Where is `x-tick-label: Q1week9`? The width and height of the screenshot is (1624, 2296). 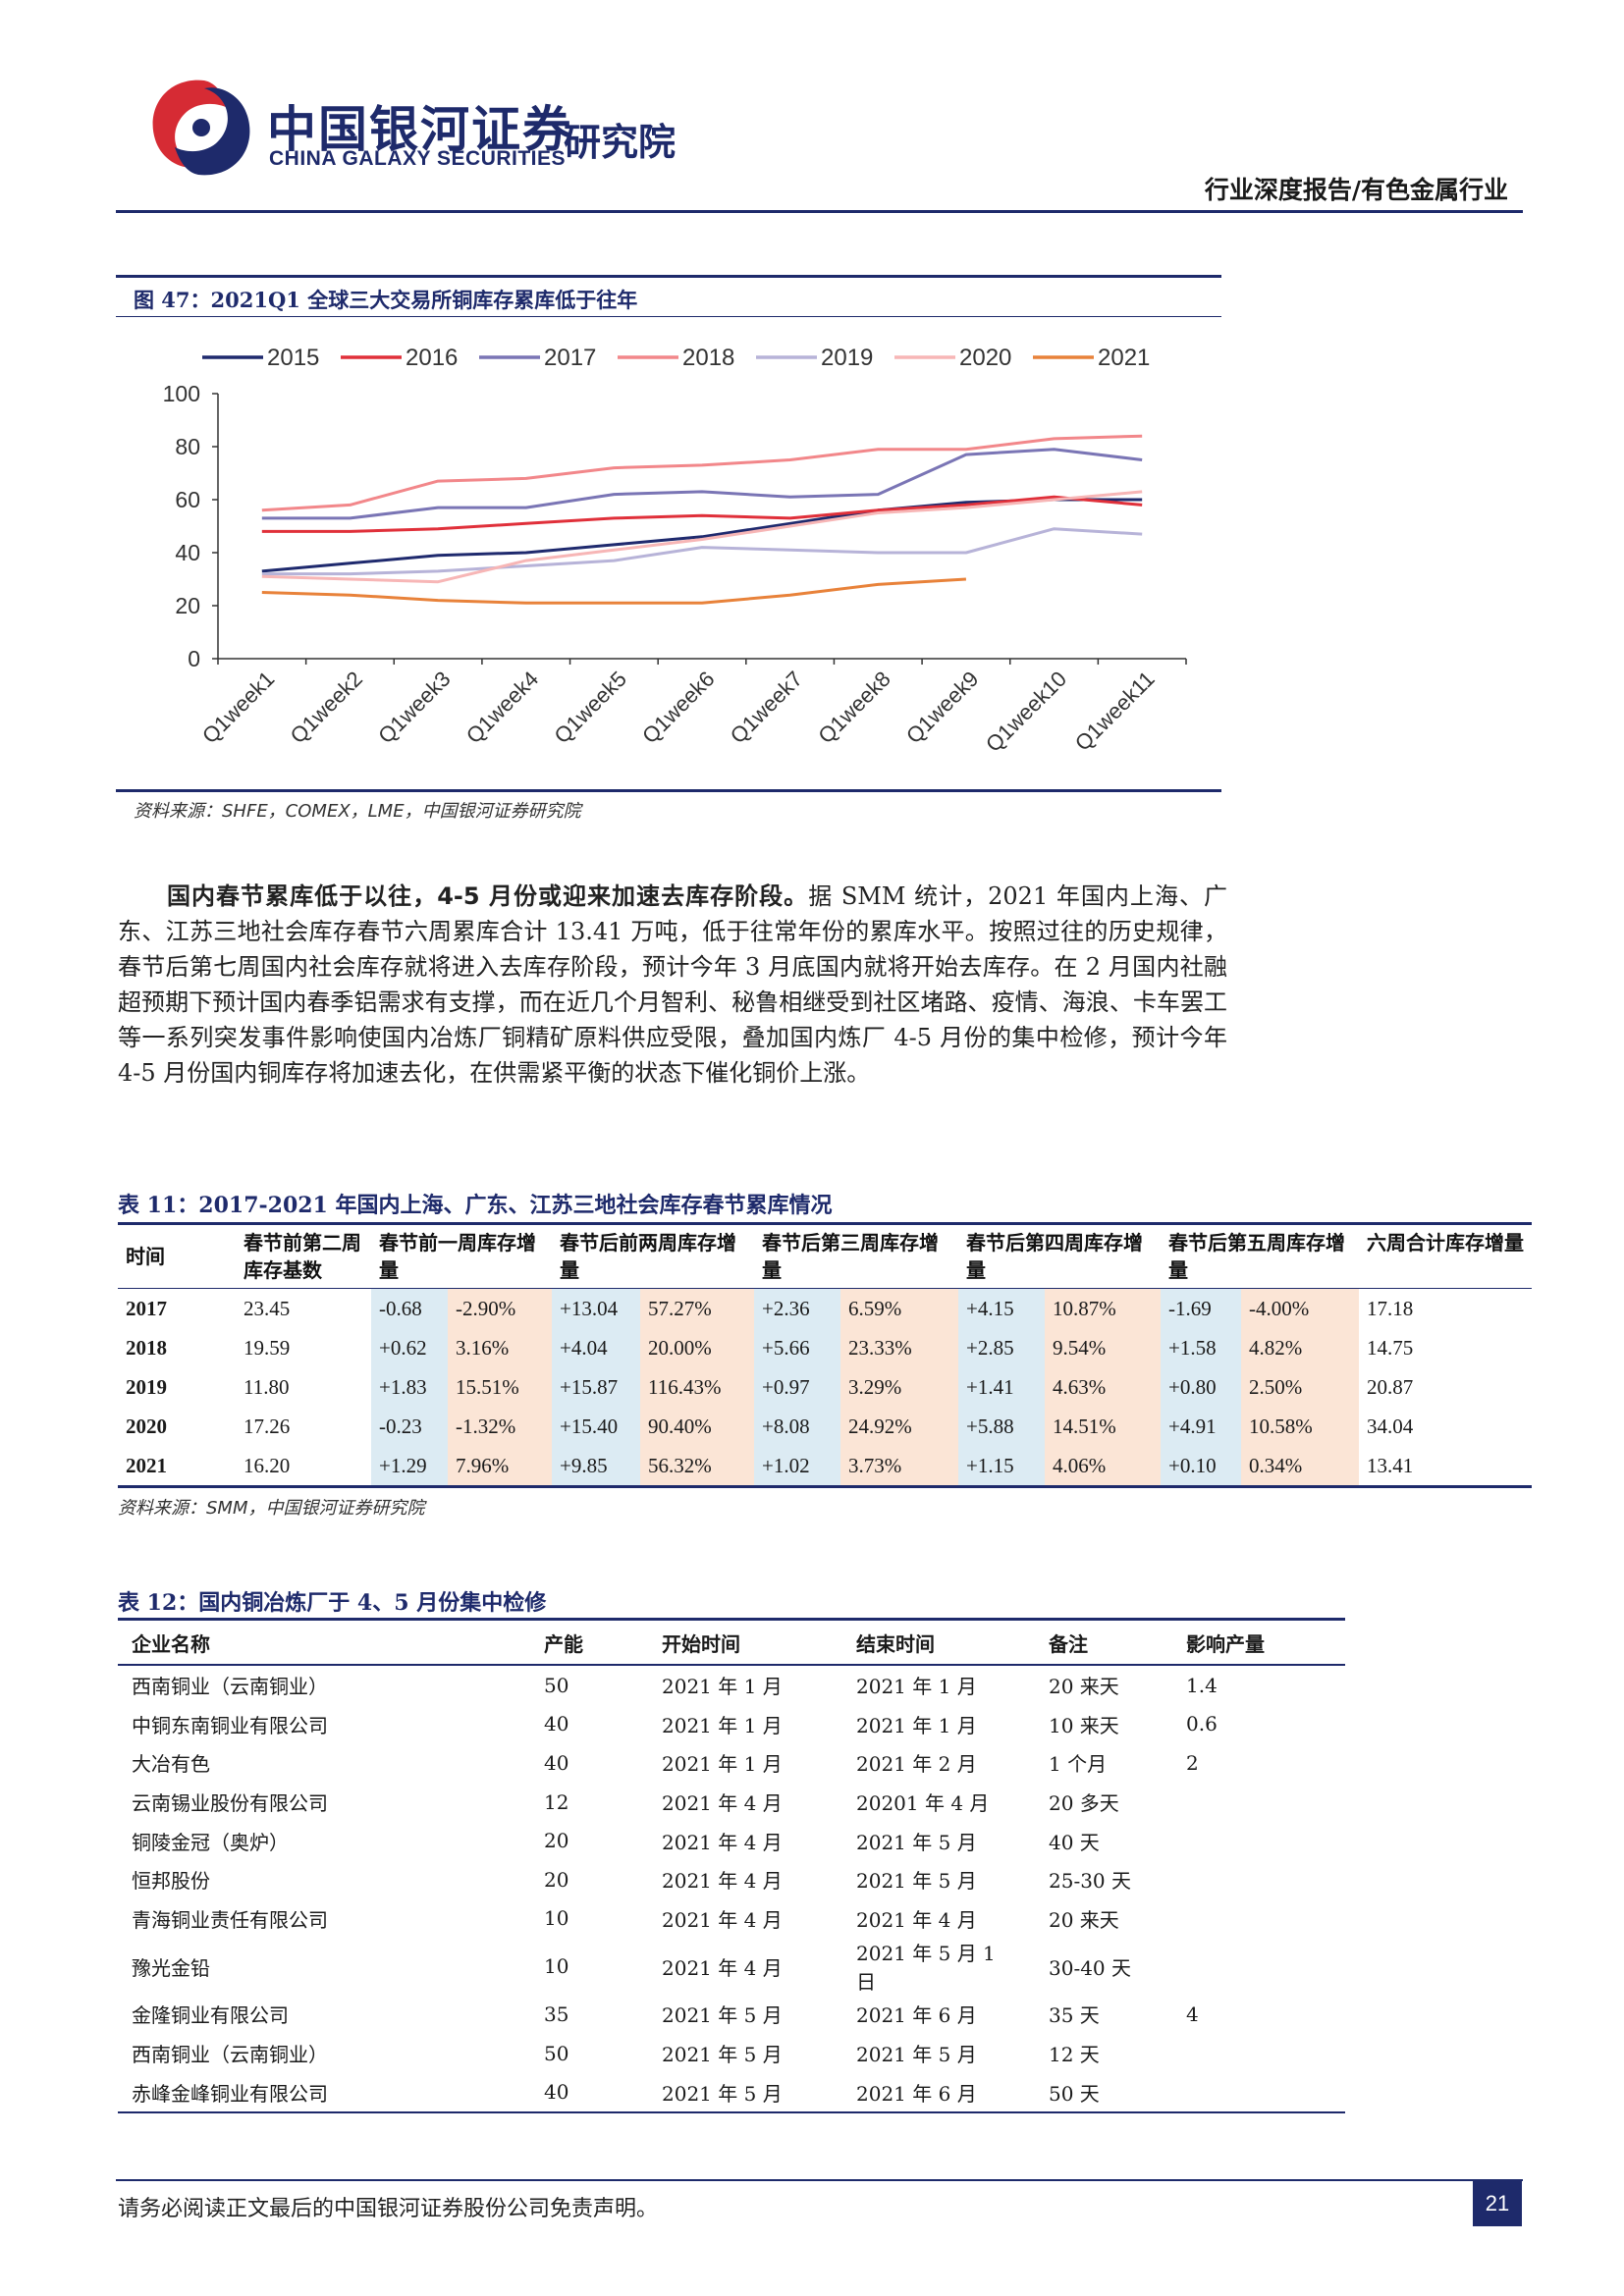
x-tick-label: Q1week9 is located at coordinates (942, 708).